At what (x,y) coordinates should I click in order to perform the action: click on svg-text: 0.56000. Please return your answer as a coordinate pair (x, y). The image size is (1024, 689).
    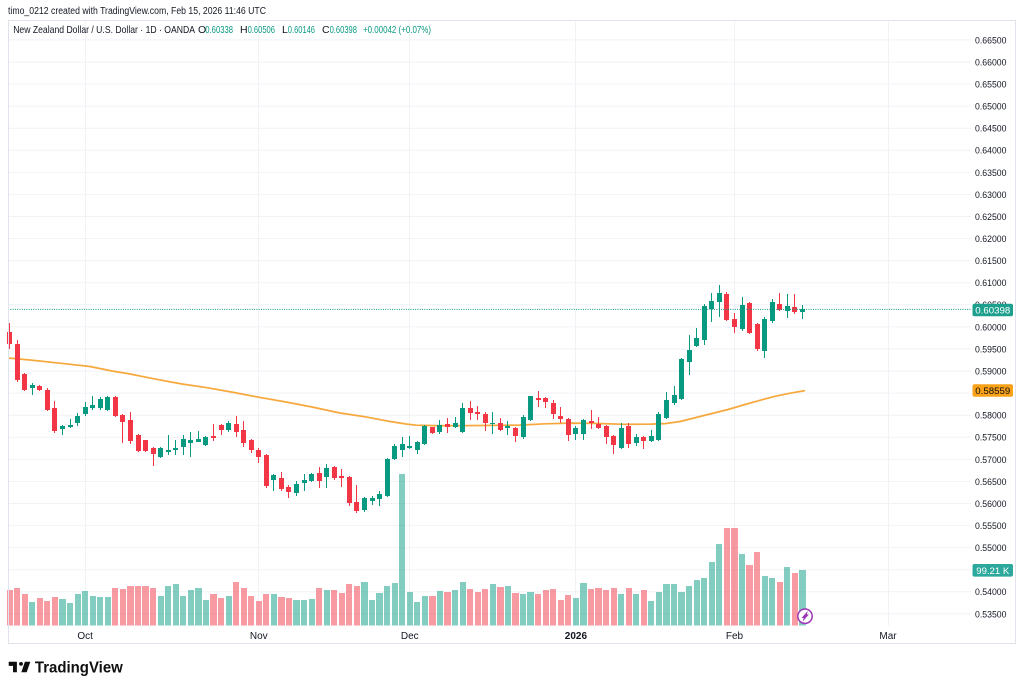
    Looking at the image, I should click on (991, 504).